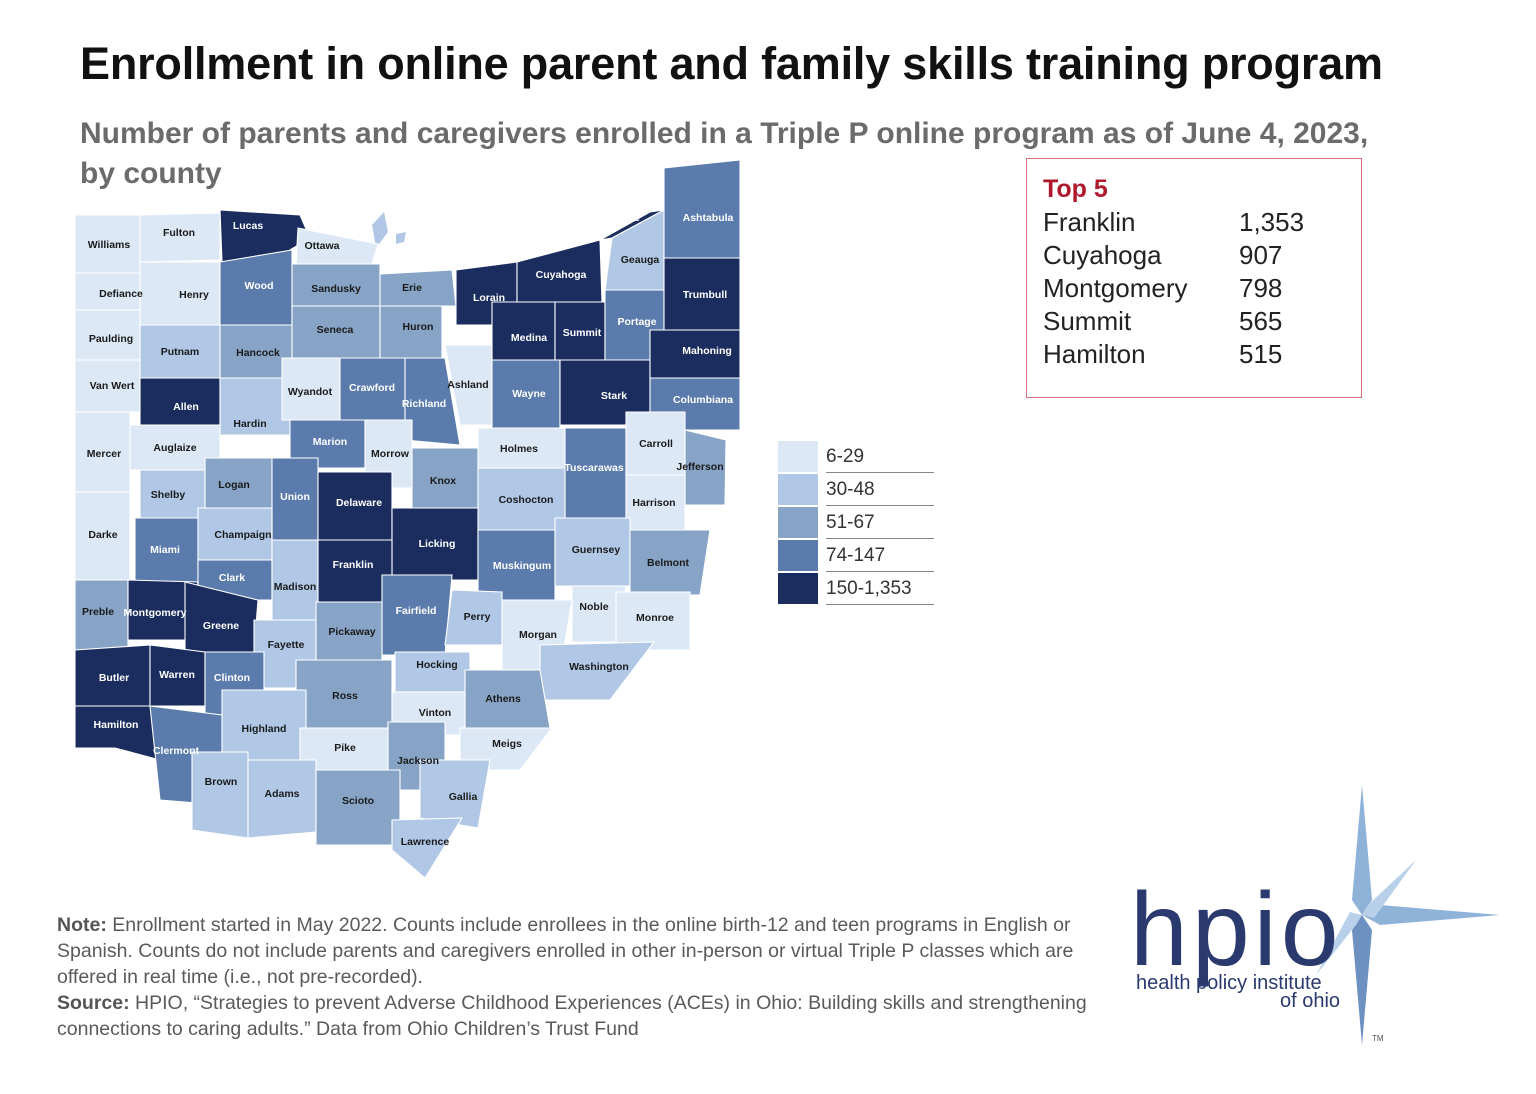  What do you see at coordinates (221, 626) in the screenshot?
I see `county-label: Greene` at bounding box center [221, 626].